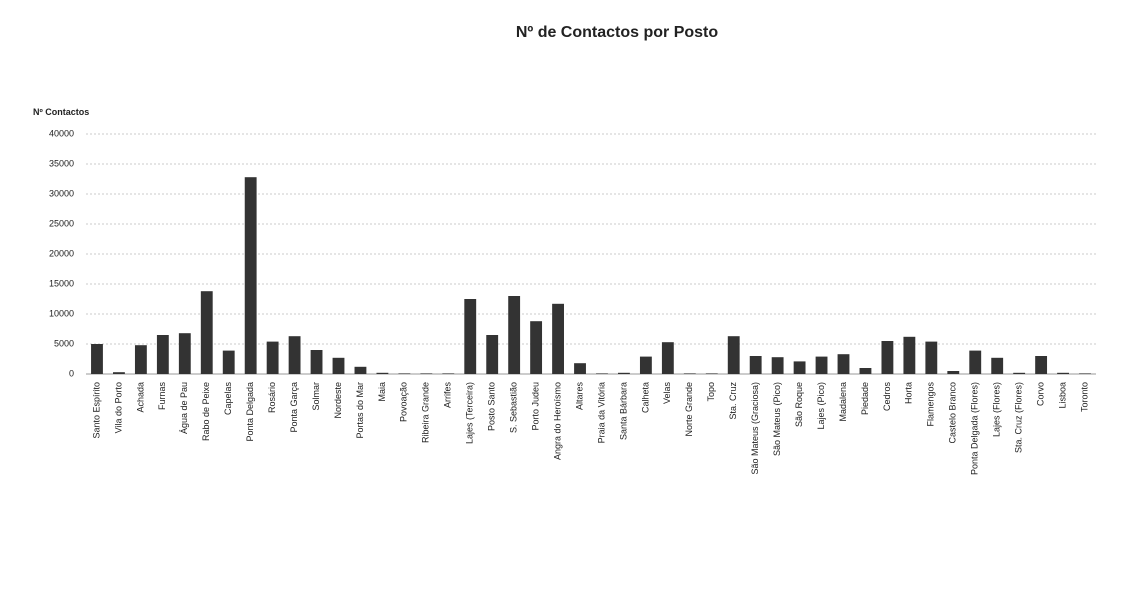  What do you see at coordinates (294, 407) in the screenshot?
I see `x-tick-label: Ponta Garça` at bounding box center [294, 407].